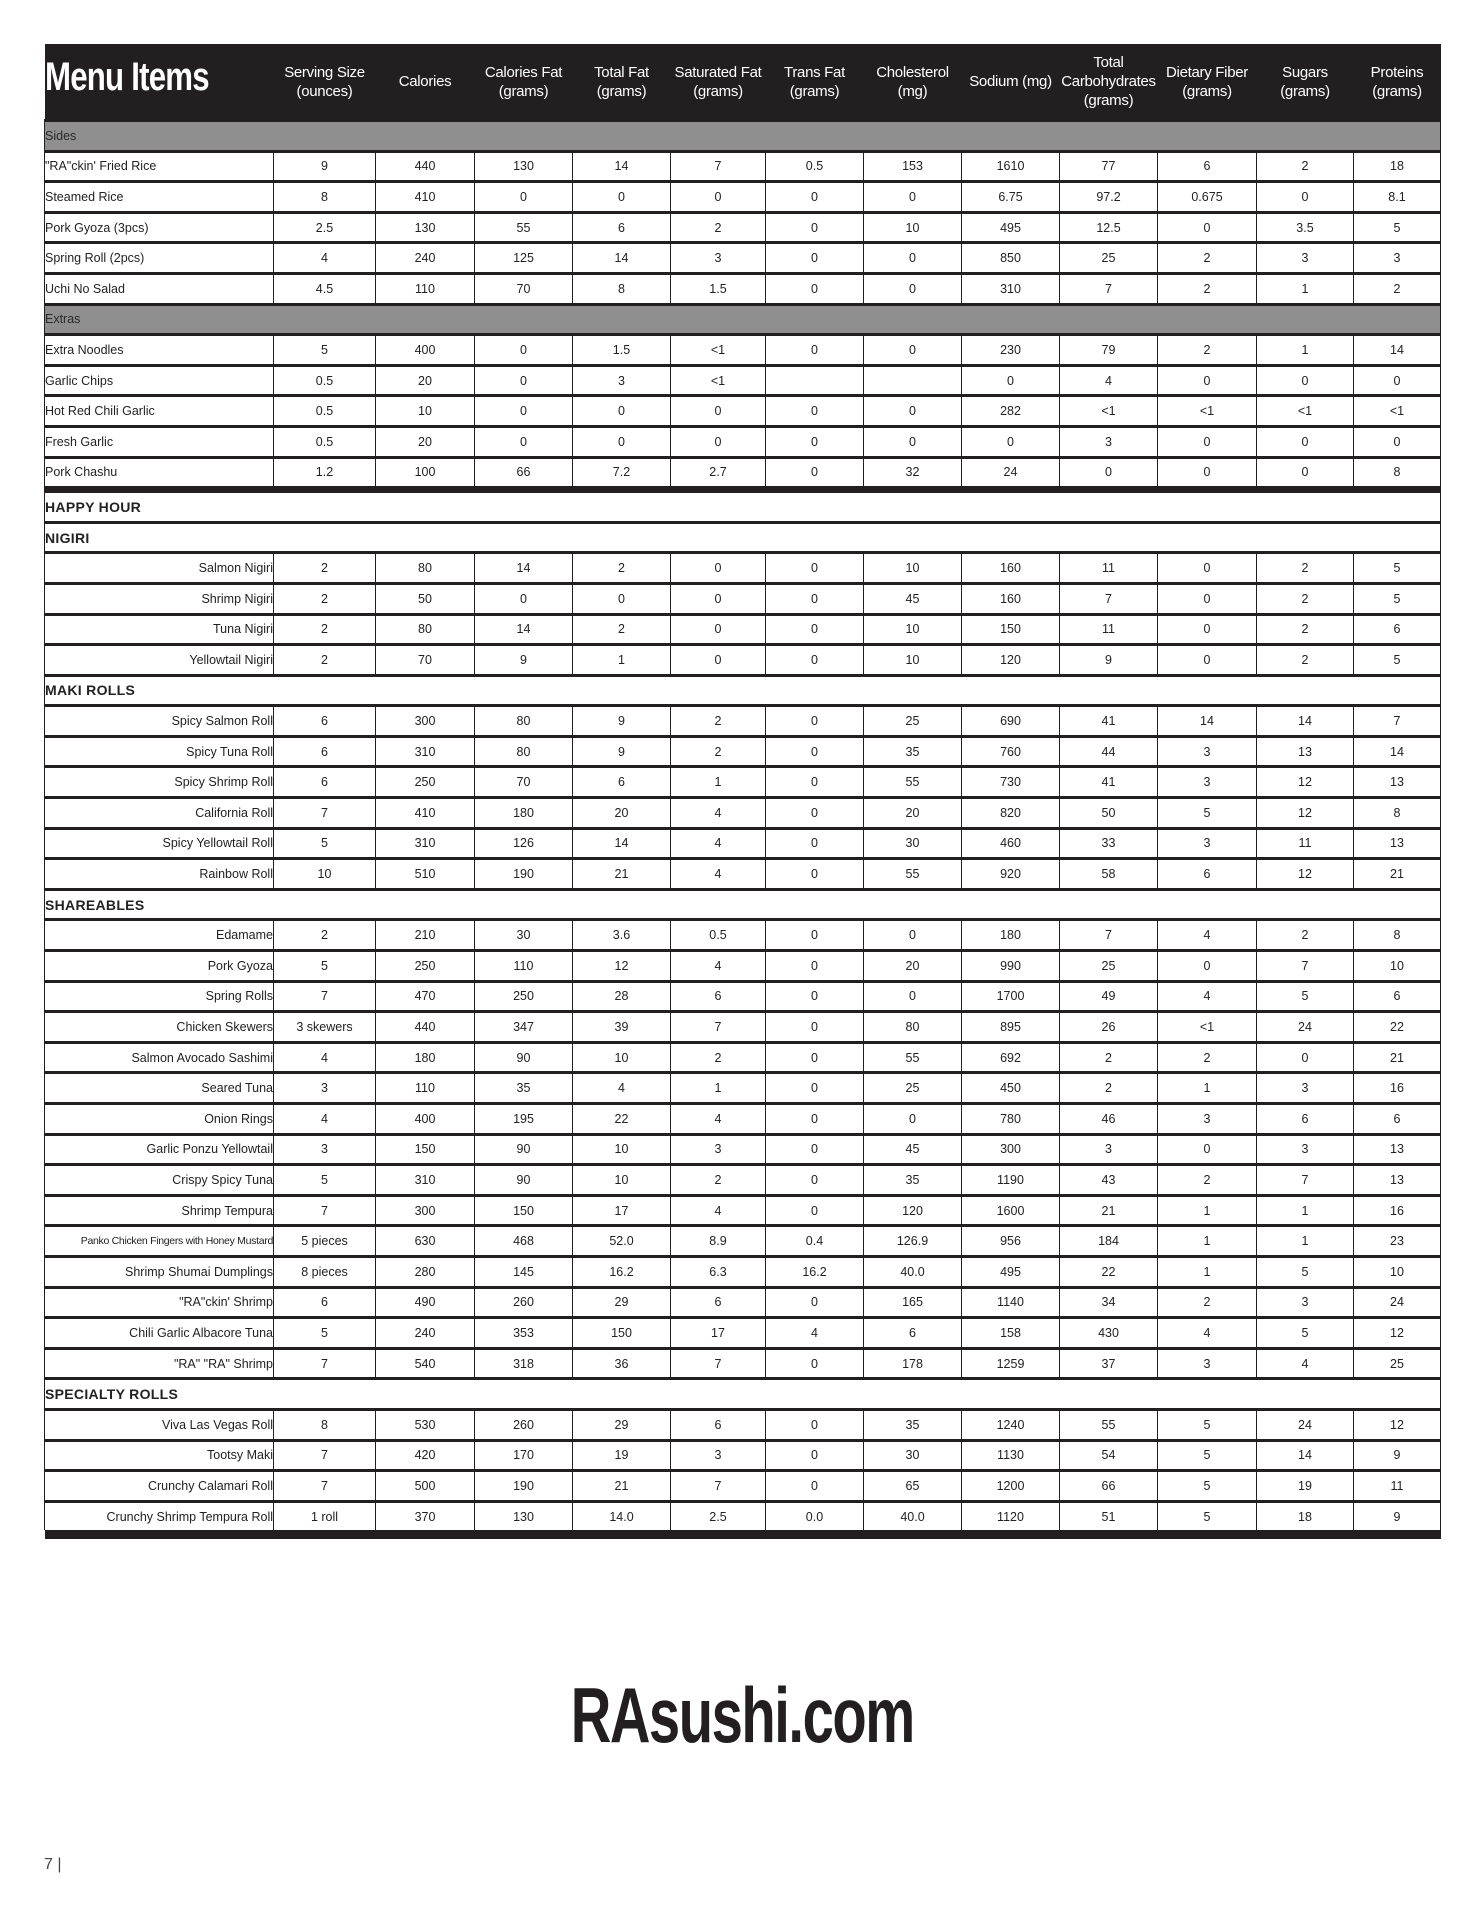  Describe the element at coordinates (523, 1056) in the screenshot. I see `nutrition-value: 90` at that location.